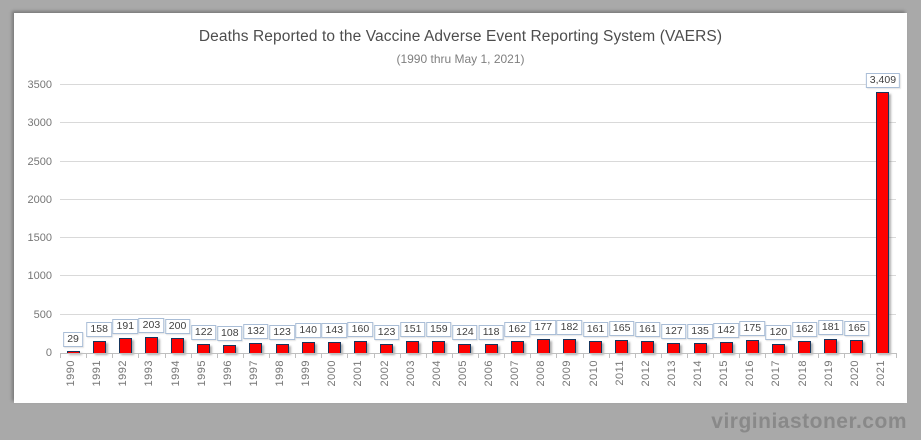 This screenshot has height=440, width=921. Describe the element at coordinates (809, 421) in the screenshot. I see `watermark: virginiastoner.com` at that location.